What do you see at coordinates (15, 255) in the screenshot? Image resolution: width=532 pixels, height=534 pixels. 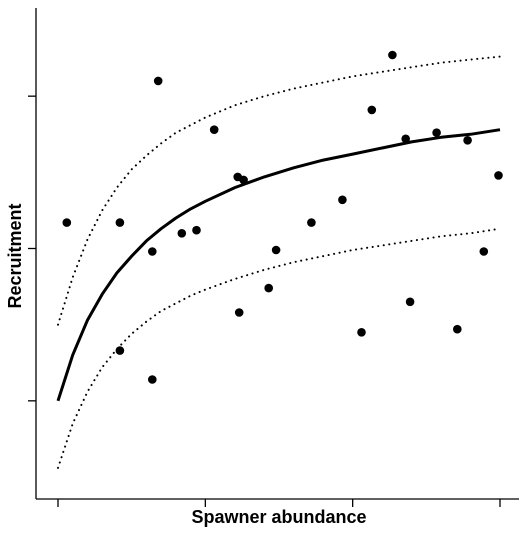 I see `y-axis-title: Recruitment` at bounding box center [15, 255].